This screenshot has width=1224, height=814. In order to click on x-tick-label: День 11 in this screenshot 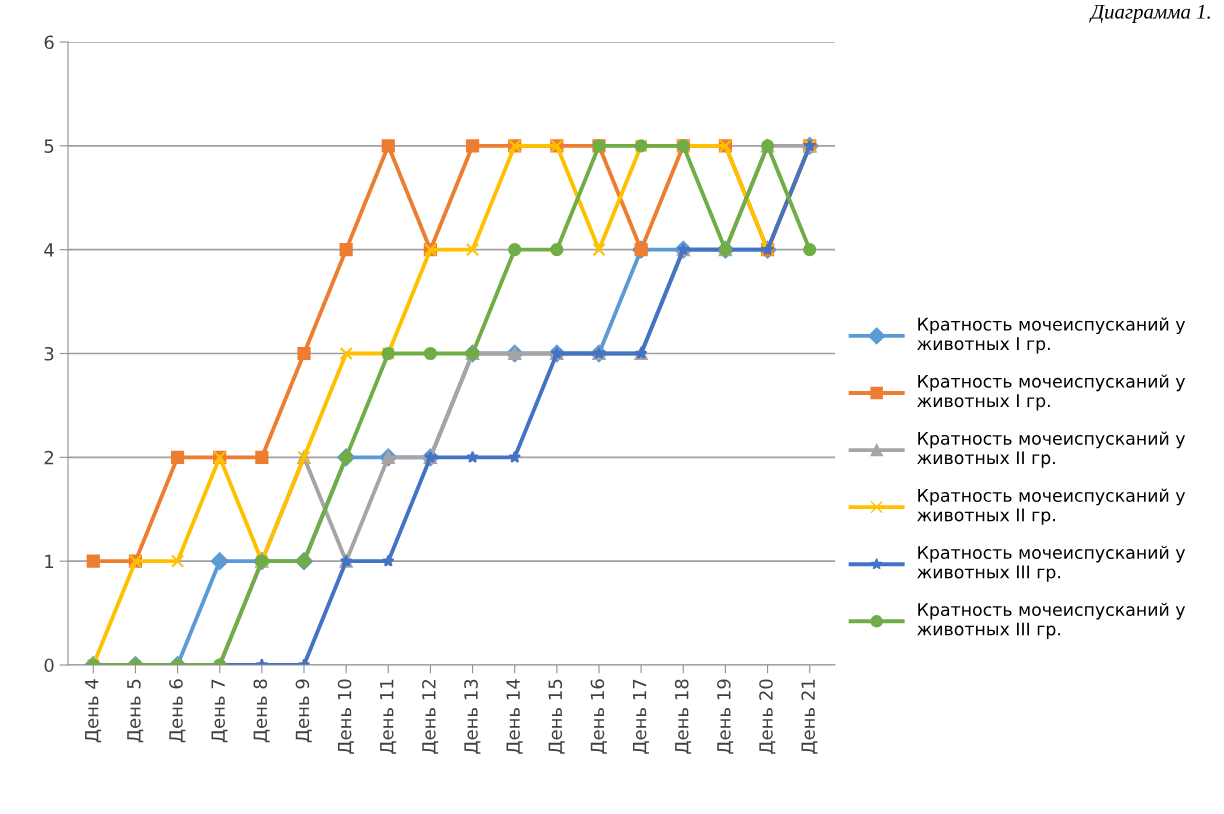, I will do `click(388, 716)`.